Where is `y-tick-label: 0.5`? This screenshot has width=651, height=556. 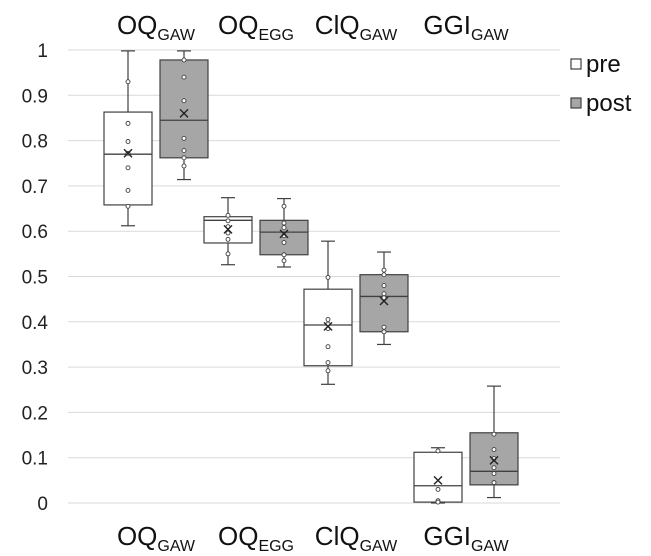
y-tick-label: 0.5 is located at coordinates (35, 278).